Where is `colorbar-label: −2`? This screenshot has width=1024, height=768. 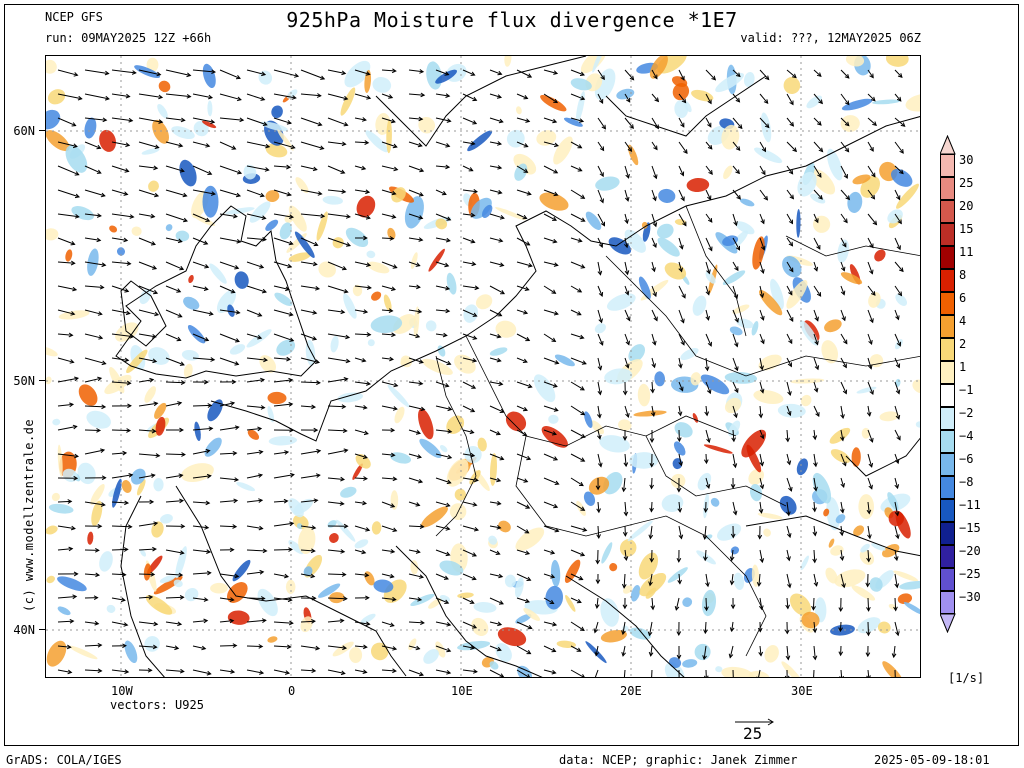 colorbar-label: −2 is located at coordinates (966, 413).